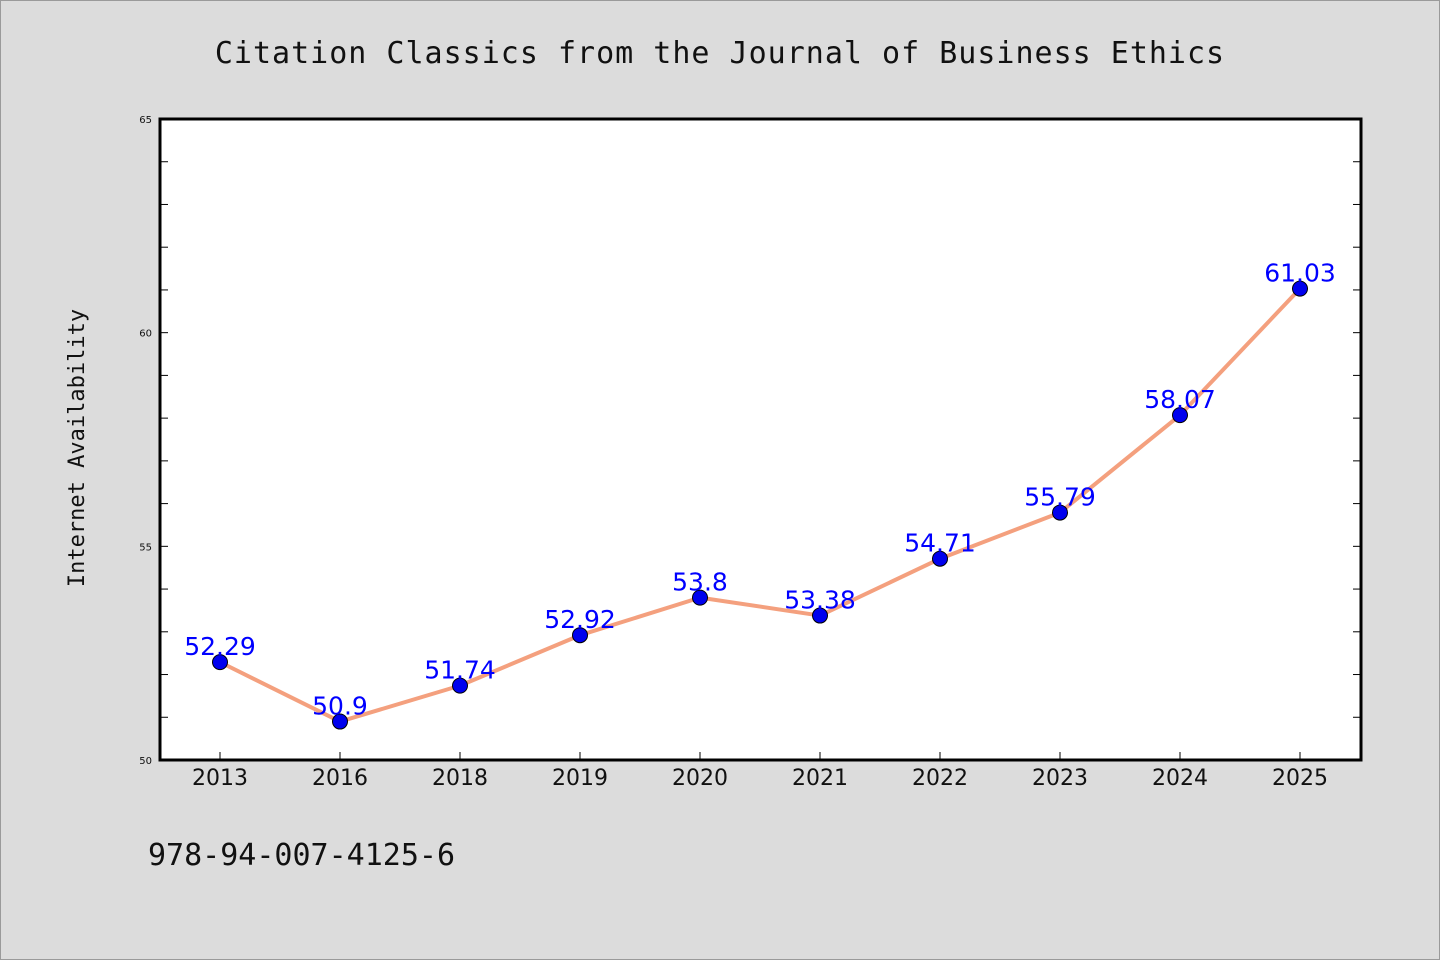 This screenshot has height=960, width=1440. Describe the element at coordinates (145, 120) in the screenshot. I see `y-tick-label: 65` at that location.